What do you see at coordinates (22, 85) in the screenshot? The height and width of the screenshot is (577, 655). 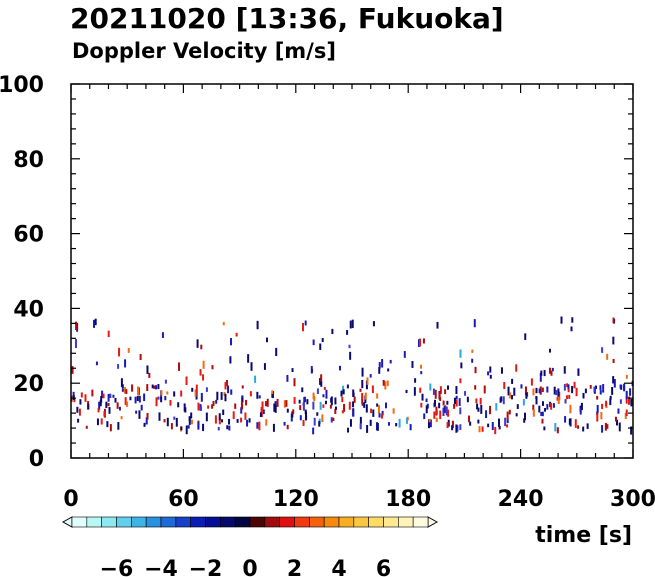 I see `y-tick-label: 100` at bounding box center [22, 85].